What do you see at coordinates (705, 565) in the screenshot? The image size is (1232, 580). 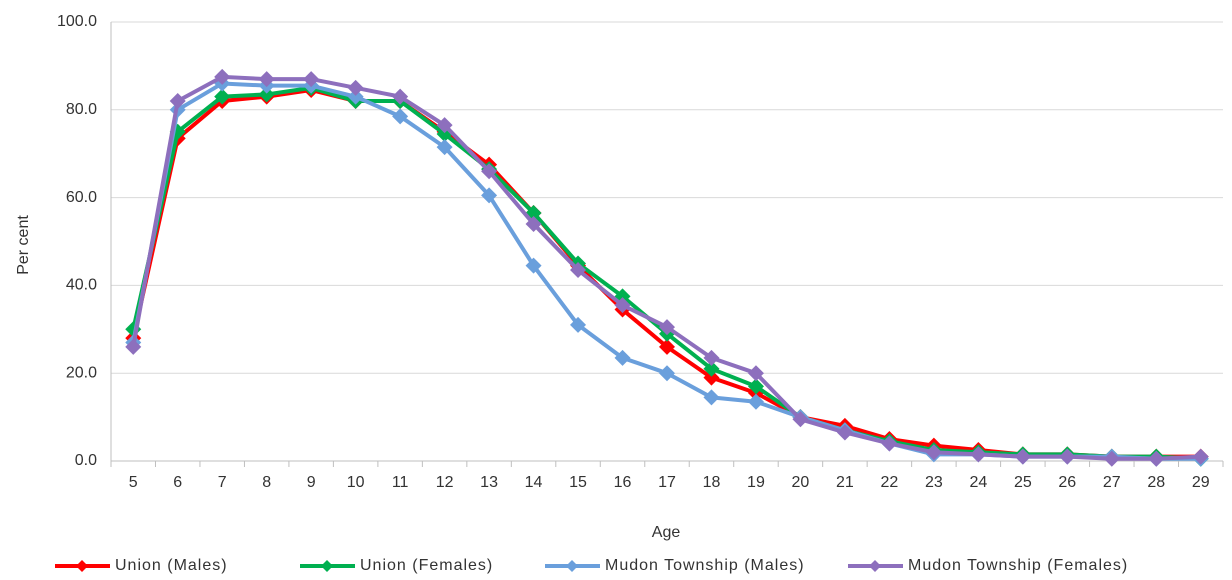 I see `legend-label: Mudon Township (Males)` at bounding box center [705, 565].